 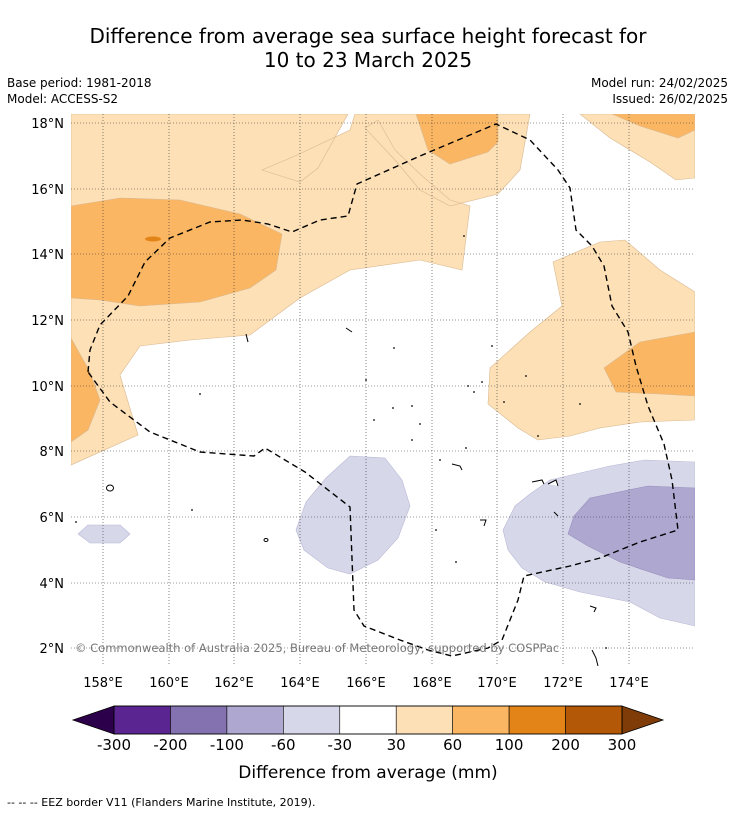 I want to click on lat-labels: 18°N 16°N 14°N 12°N 10°N 8°N 6°N 4°N 2°N, so click(x=47, y=387).